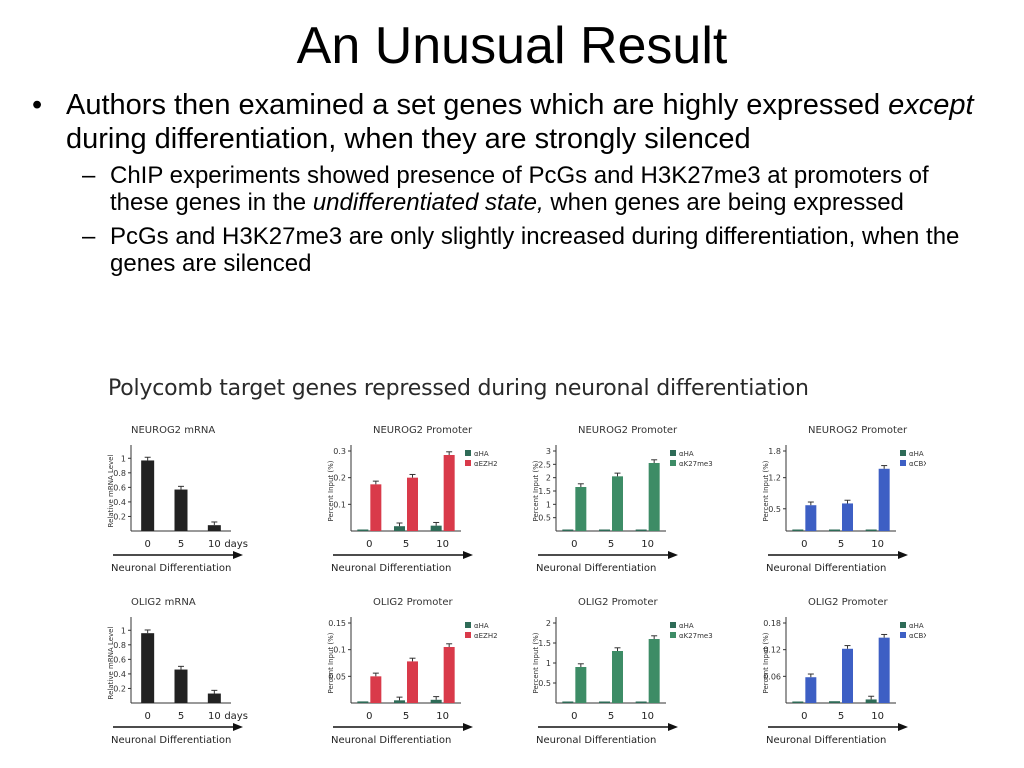 This screenshot has height=768, width=1024. What do you see at coordinates (774, 451) in the screenshot?
I see `y-tick-label: 1.8` at bounding box center [774, 451].